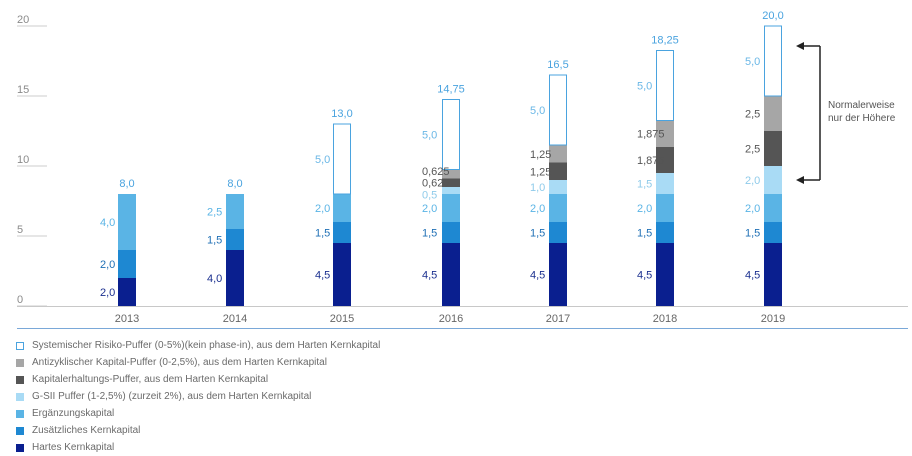  What do you see at coordinates (107, 223) in the screenshot?
I see `segment-label-ergaenzung-2013: 4,0` at bounding box center [107, 223].